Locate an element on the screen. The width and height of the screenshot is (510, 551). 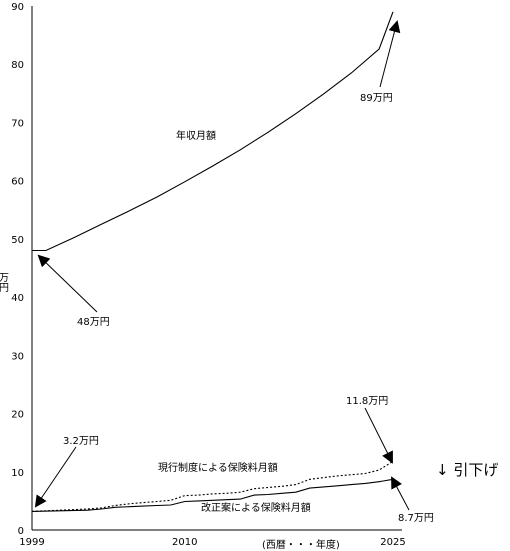
y-ticks: 0 10 20 30 40 50 60 70 80 90 is located at coordinates (17, 269).